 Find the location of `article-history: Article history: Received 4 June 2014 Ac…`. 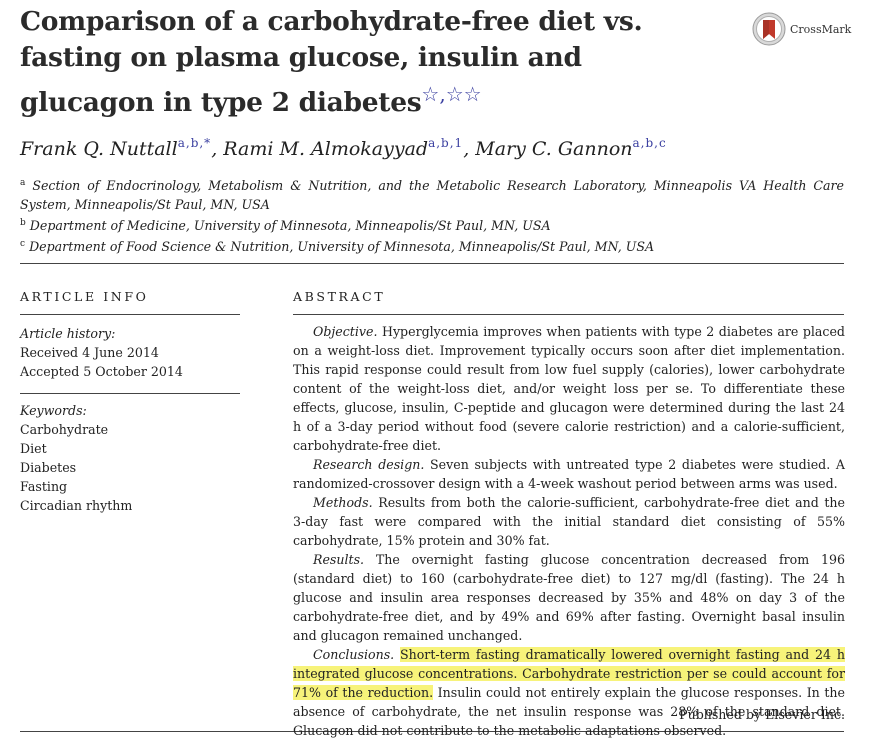

article-history: Article history: Received 4 June 2014 Ac… is located at coordinates (130, 352).